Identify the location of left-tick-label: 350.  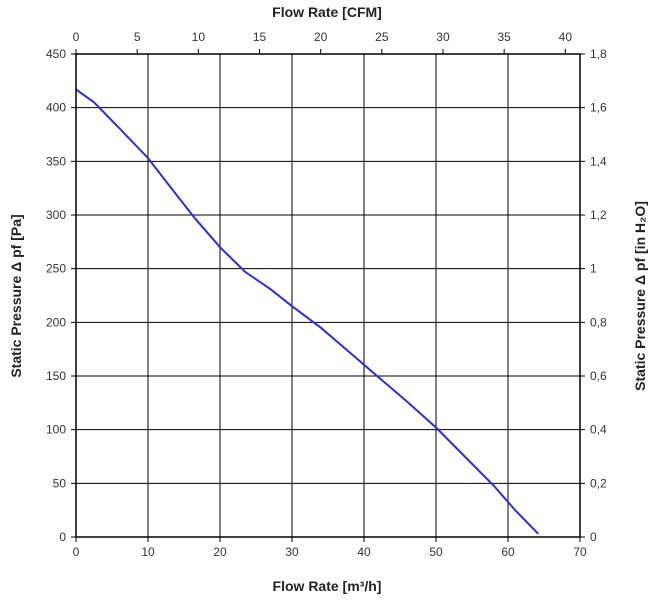
(56, 161).